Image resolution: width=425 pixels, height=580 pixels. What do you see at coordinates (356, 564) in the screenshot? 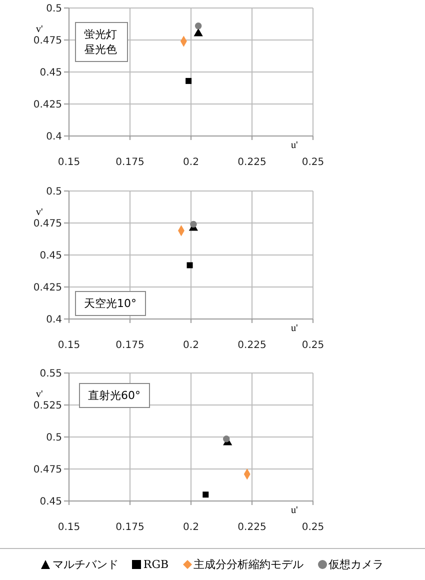
I see `legend-label: 仮想カメラ` at bounding box center [356, 564].